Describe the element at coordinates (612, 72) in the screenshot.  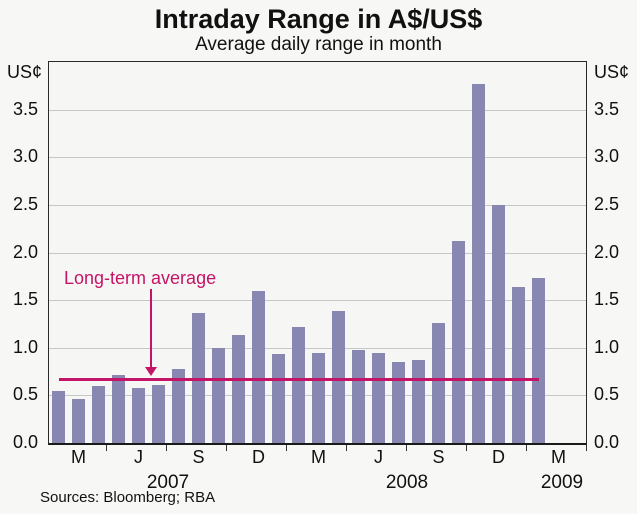
I see `y-axis-unit-right: US¢` at that location.